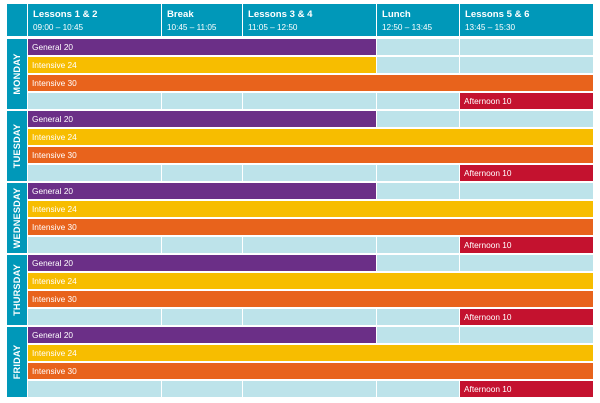 The width and height of the screenshot is (600, 403). I want to click on header-time: 09:00 – 10:45, so click(58, 27).